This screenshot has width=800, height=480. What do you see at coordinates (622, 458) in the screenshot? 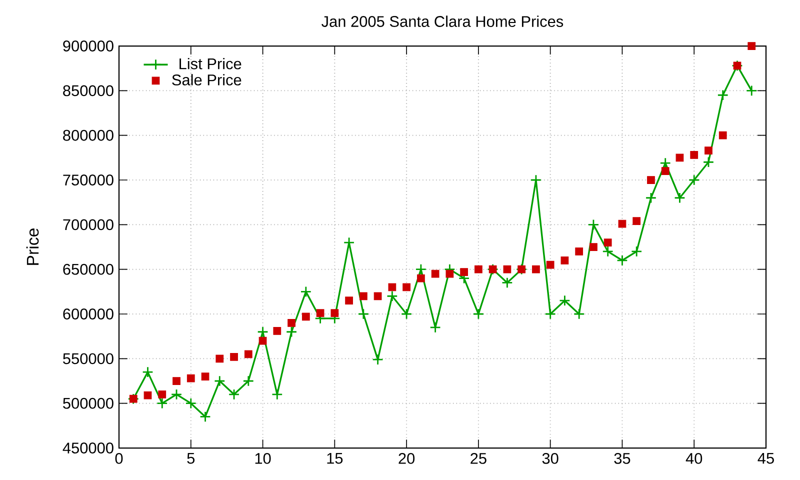
I see `x-tick-label: 35` at bounding box center [622, 458].